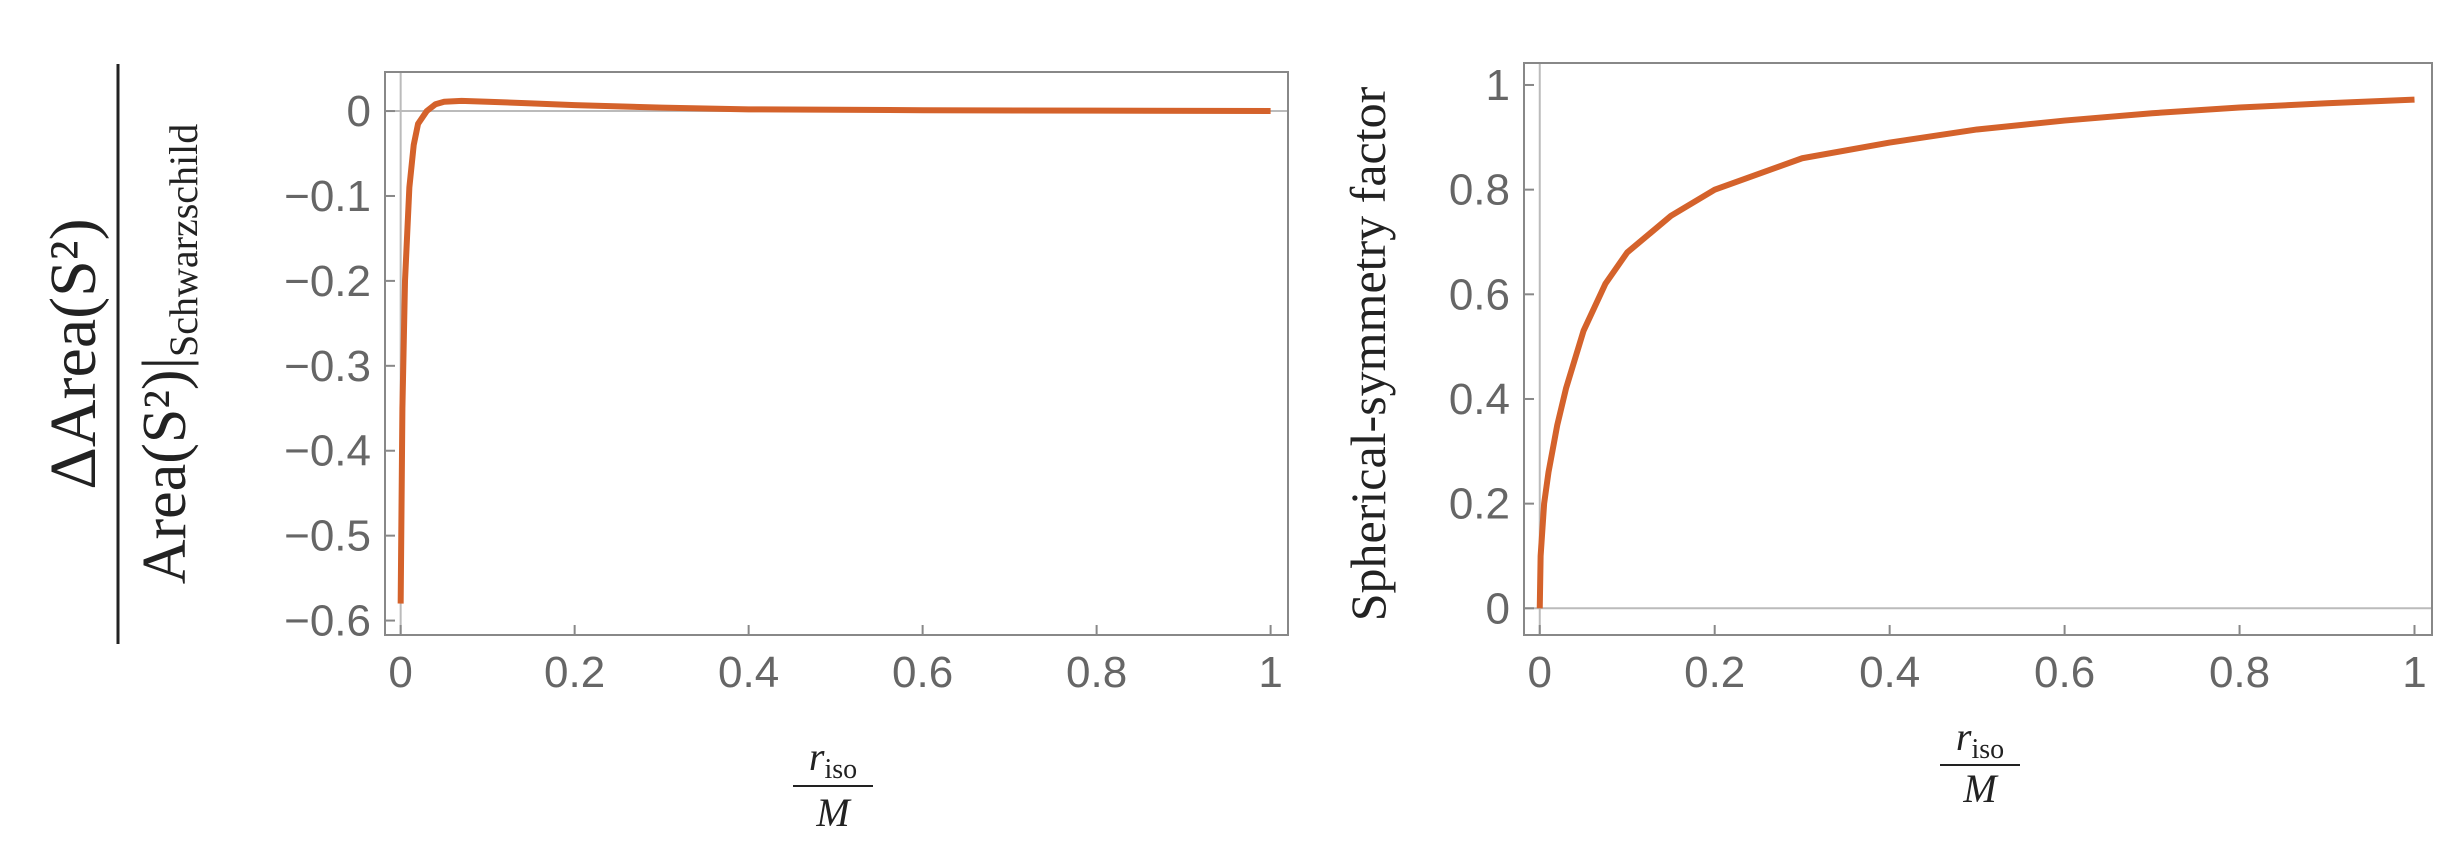 The width and height of the screenshot is (2464, 850). What do you see at coordinates (121, 354) in the screenshot?
I see `y-label: ΔArea(S²) Area(S²)|Schwarzschild` at bounding box center [121, 354].